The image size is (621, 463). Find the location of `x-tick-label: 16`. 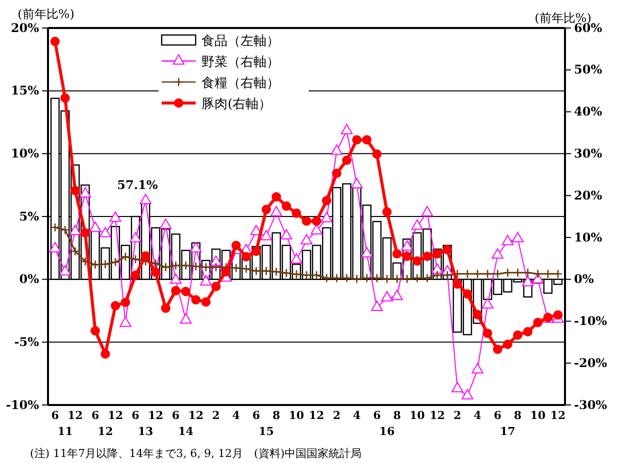

x-tick-label: 16 is located at coordinates (387, 431).